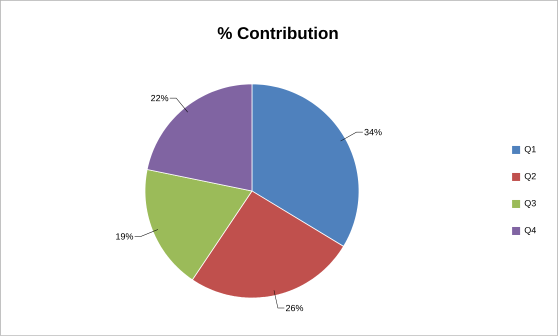 This screenshot has width=558, height=336. Describe the element at coordinates (530, 177) in the screenshot. I see `legend-label: Q2` at that location.